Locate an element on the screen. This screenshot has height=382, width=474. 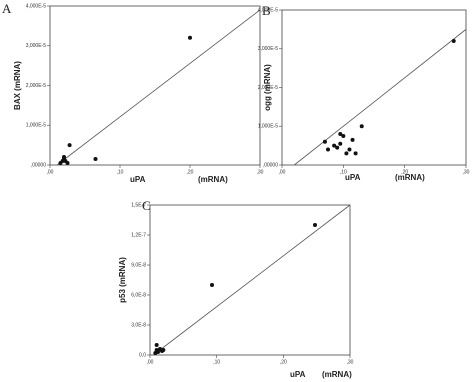
fit-line is located at coordinates (380, 97).